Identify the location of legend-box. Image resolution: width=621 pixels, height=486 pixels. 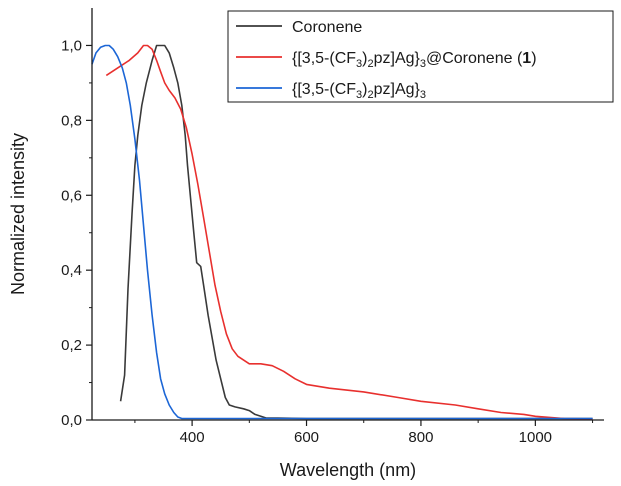
(420, 56).